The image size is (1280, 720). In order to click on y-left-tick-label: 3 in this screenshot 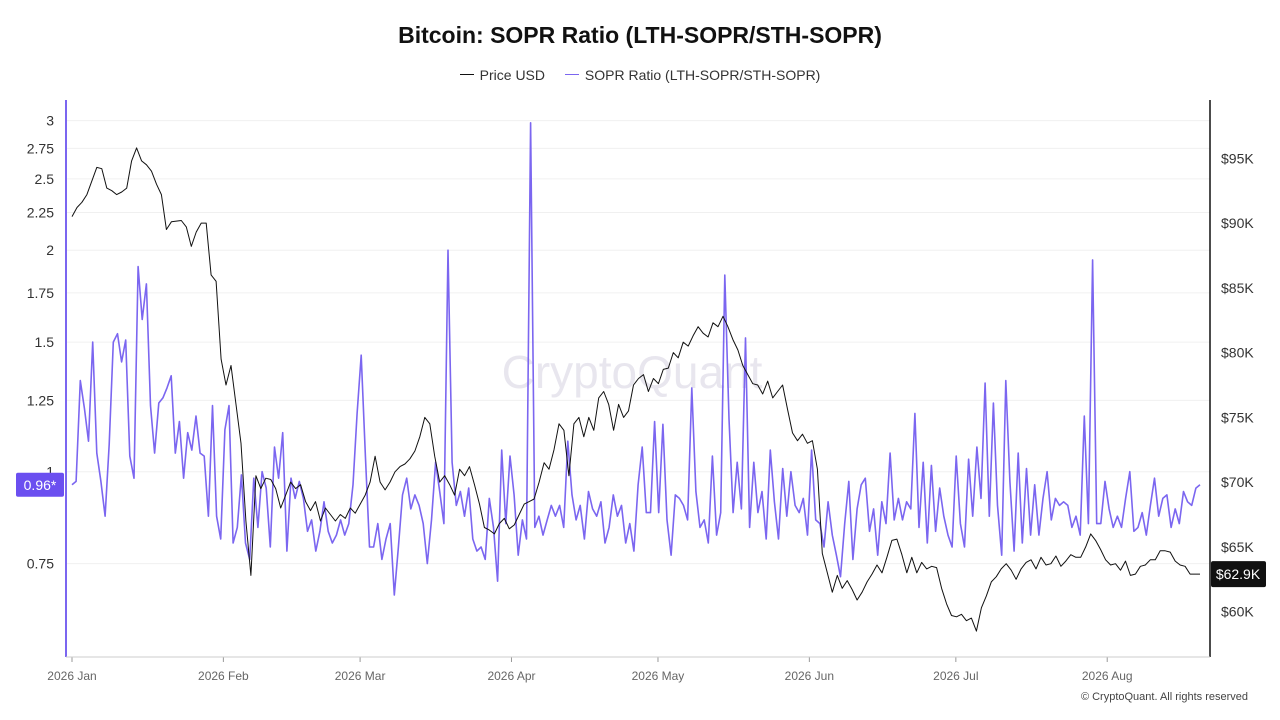, I will do `click(50, 121)`.